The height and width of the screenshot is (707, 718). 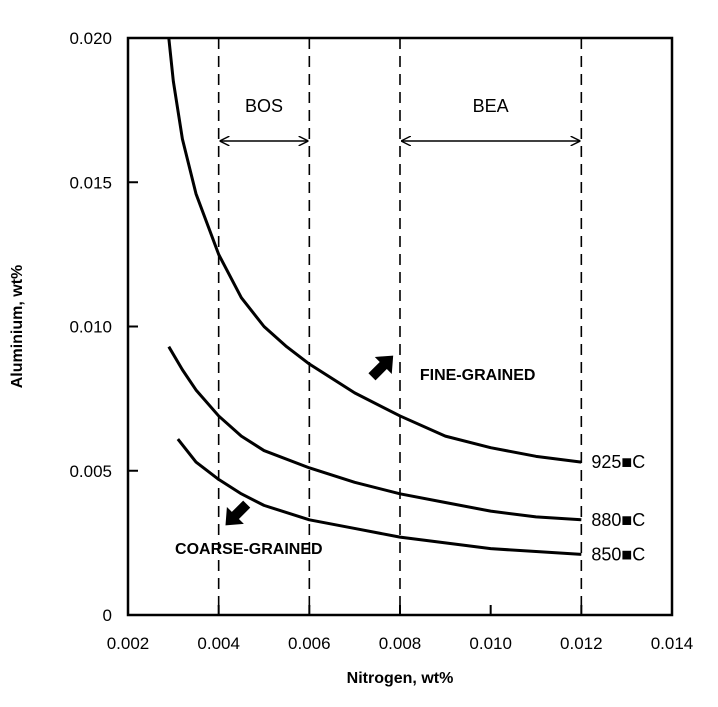 What do you see at coordinates (17, 327) in the screenshot?
I see `y-axis-title: Aluminium, wt%` at bounding box center [17, 327].